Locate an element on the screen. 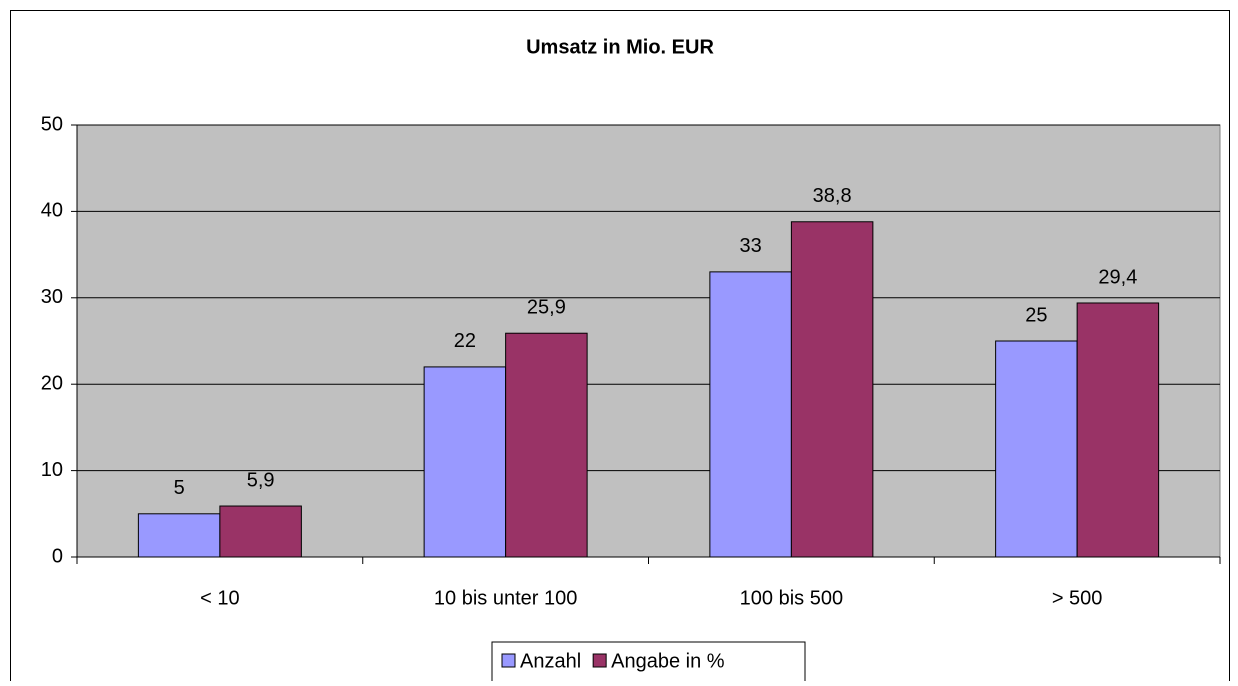  legend-box is located at coordinates (648, 663).